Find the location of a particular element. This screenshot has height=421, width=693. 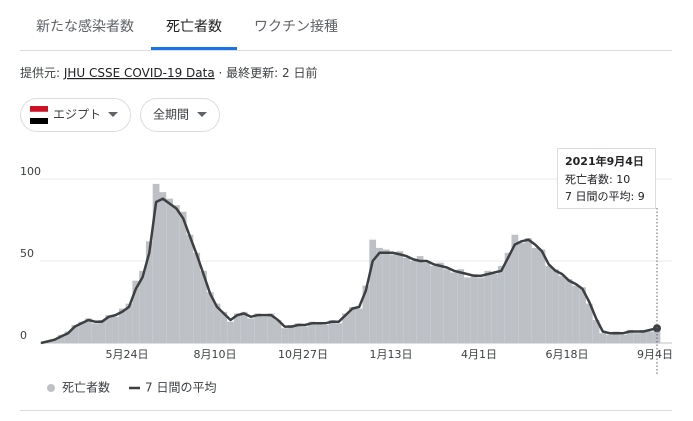

tooltip-average: 7 日間の平均: 9 is located at coordinates (605, 196).